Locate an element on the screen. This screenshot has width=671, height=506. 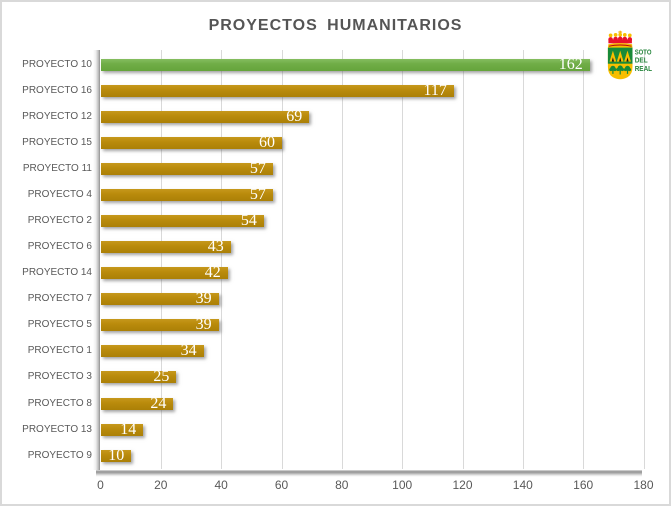
svg-text: SOTO is located at coordinates (643, 52).